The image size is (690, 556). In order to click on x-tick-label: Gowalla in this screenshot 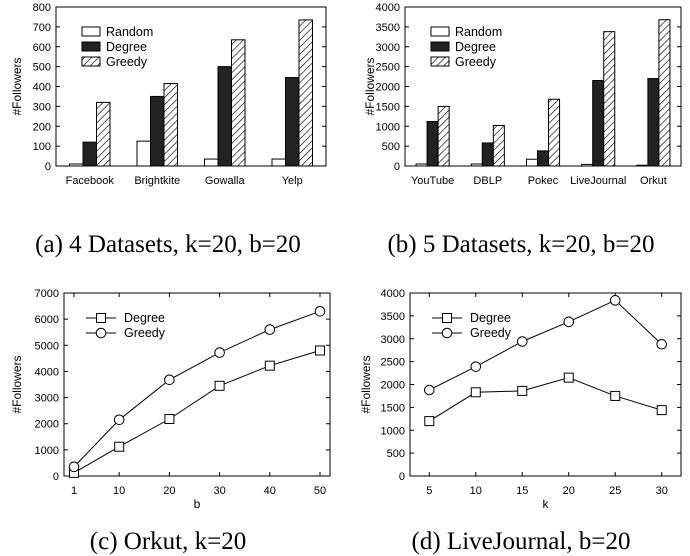, I will do `click(225, 181)`.